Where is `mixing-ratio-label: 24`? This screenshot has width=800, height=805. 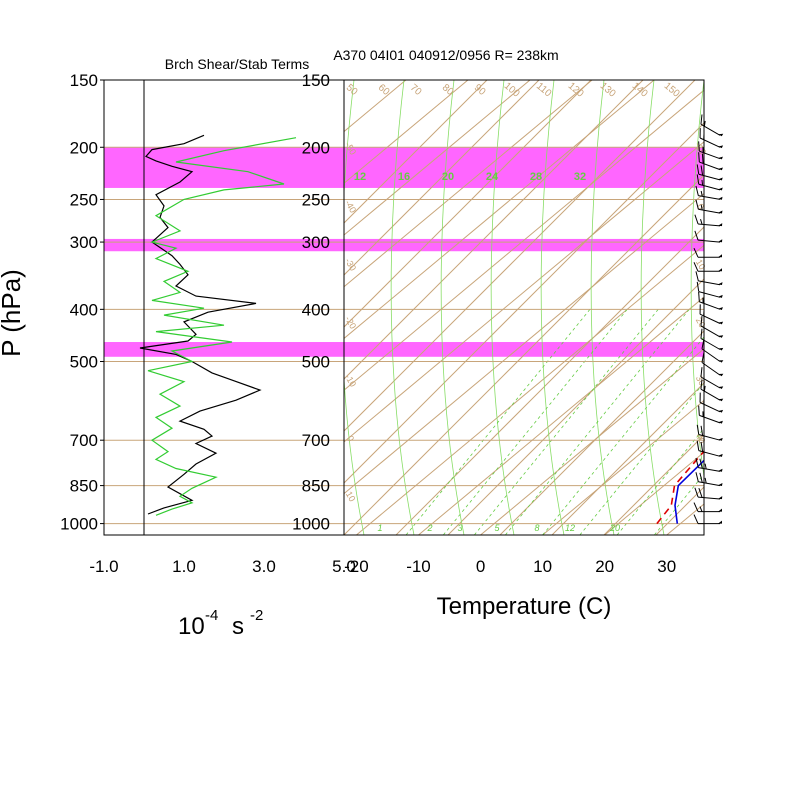 mixing-ratio-label: 24 is located at coordinates (492, 177).